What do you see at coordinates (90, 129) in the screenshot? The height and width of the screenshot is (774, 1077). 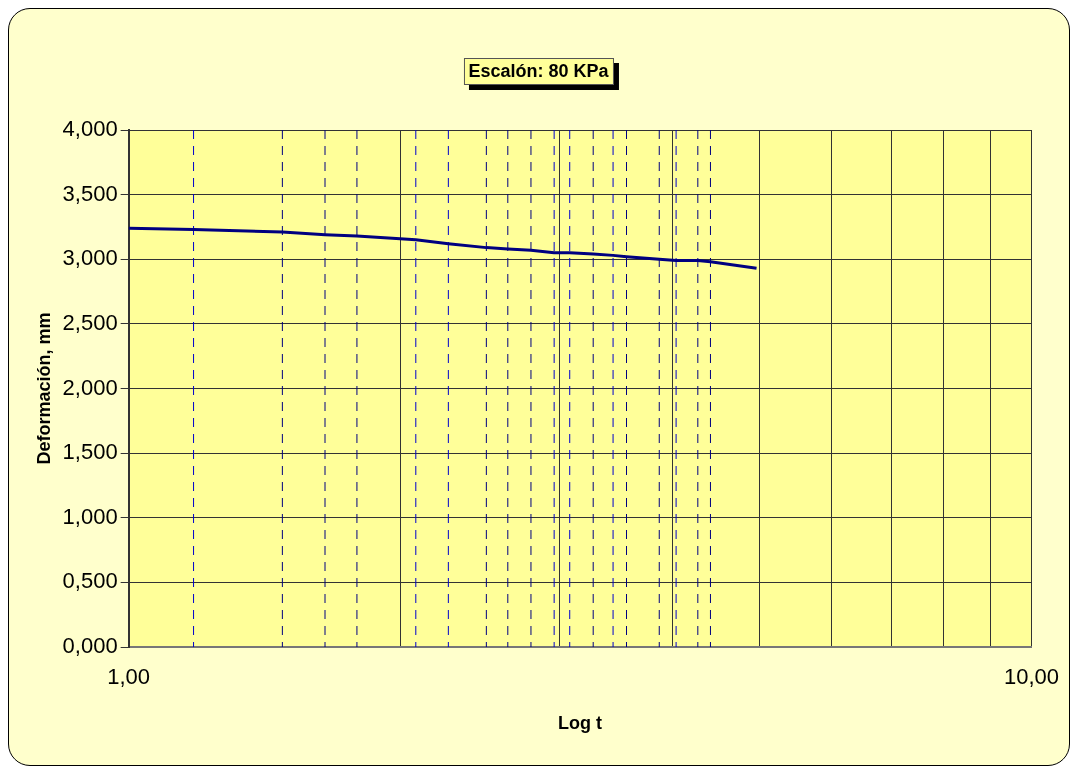 I see `y-tick-label: 4,000` at bounding box center [90, 129].